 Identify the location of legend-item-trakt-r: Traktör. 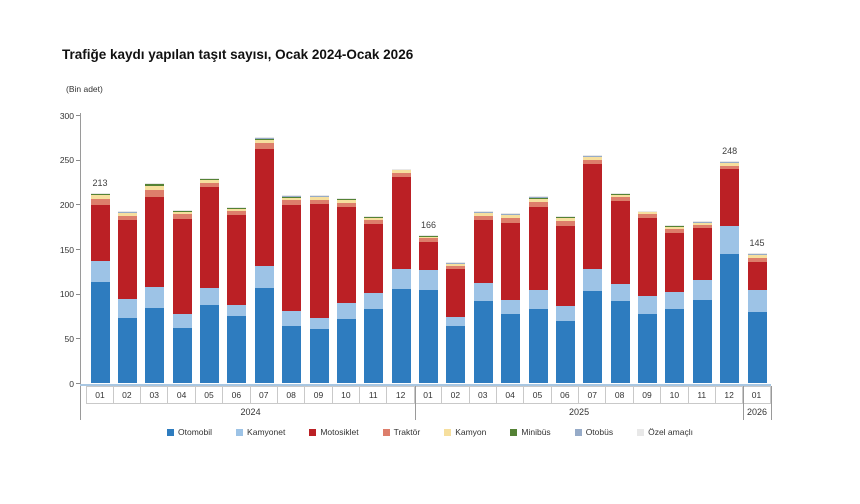
(401, 432).